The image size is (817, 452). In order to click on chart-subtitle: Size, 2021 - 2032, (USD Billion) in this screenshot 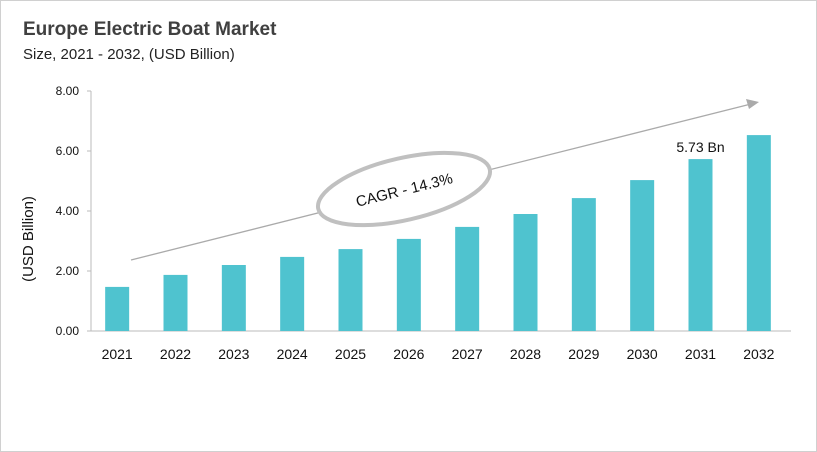, I will do `click(129, 54)`.